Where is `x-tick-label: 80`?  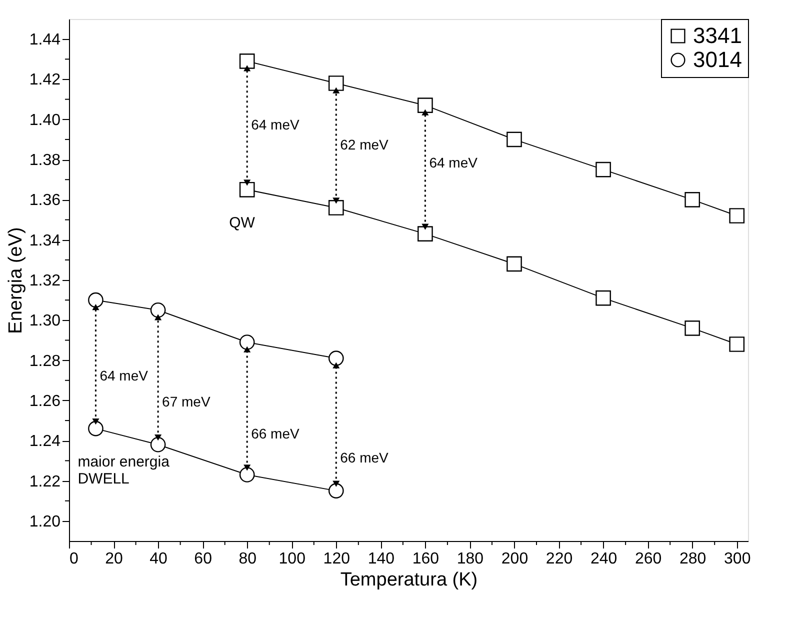
x-tick-label: 80 is located at coordinates (247, 559).